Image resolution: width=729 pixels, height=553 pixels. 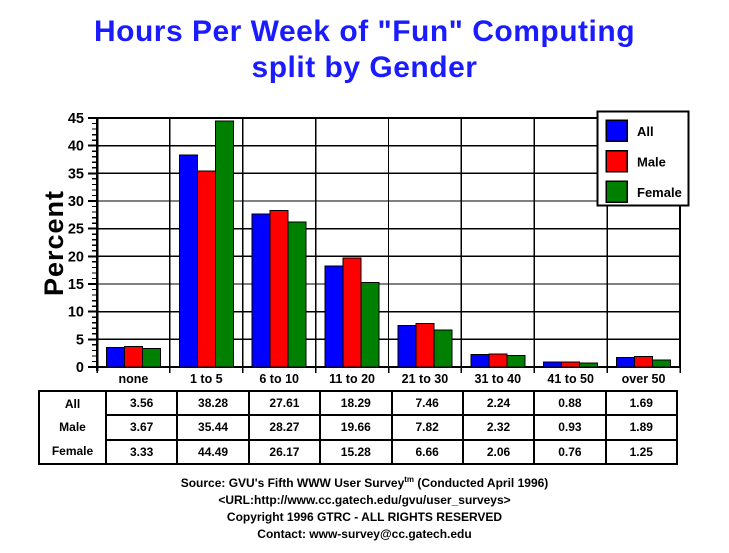 I want to click on y-axis-title: Percent, so click(x=54, y=243).